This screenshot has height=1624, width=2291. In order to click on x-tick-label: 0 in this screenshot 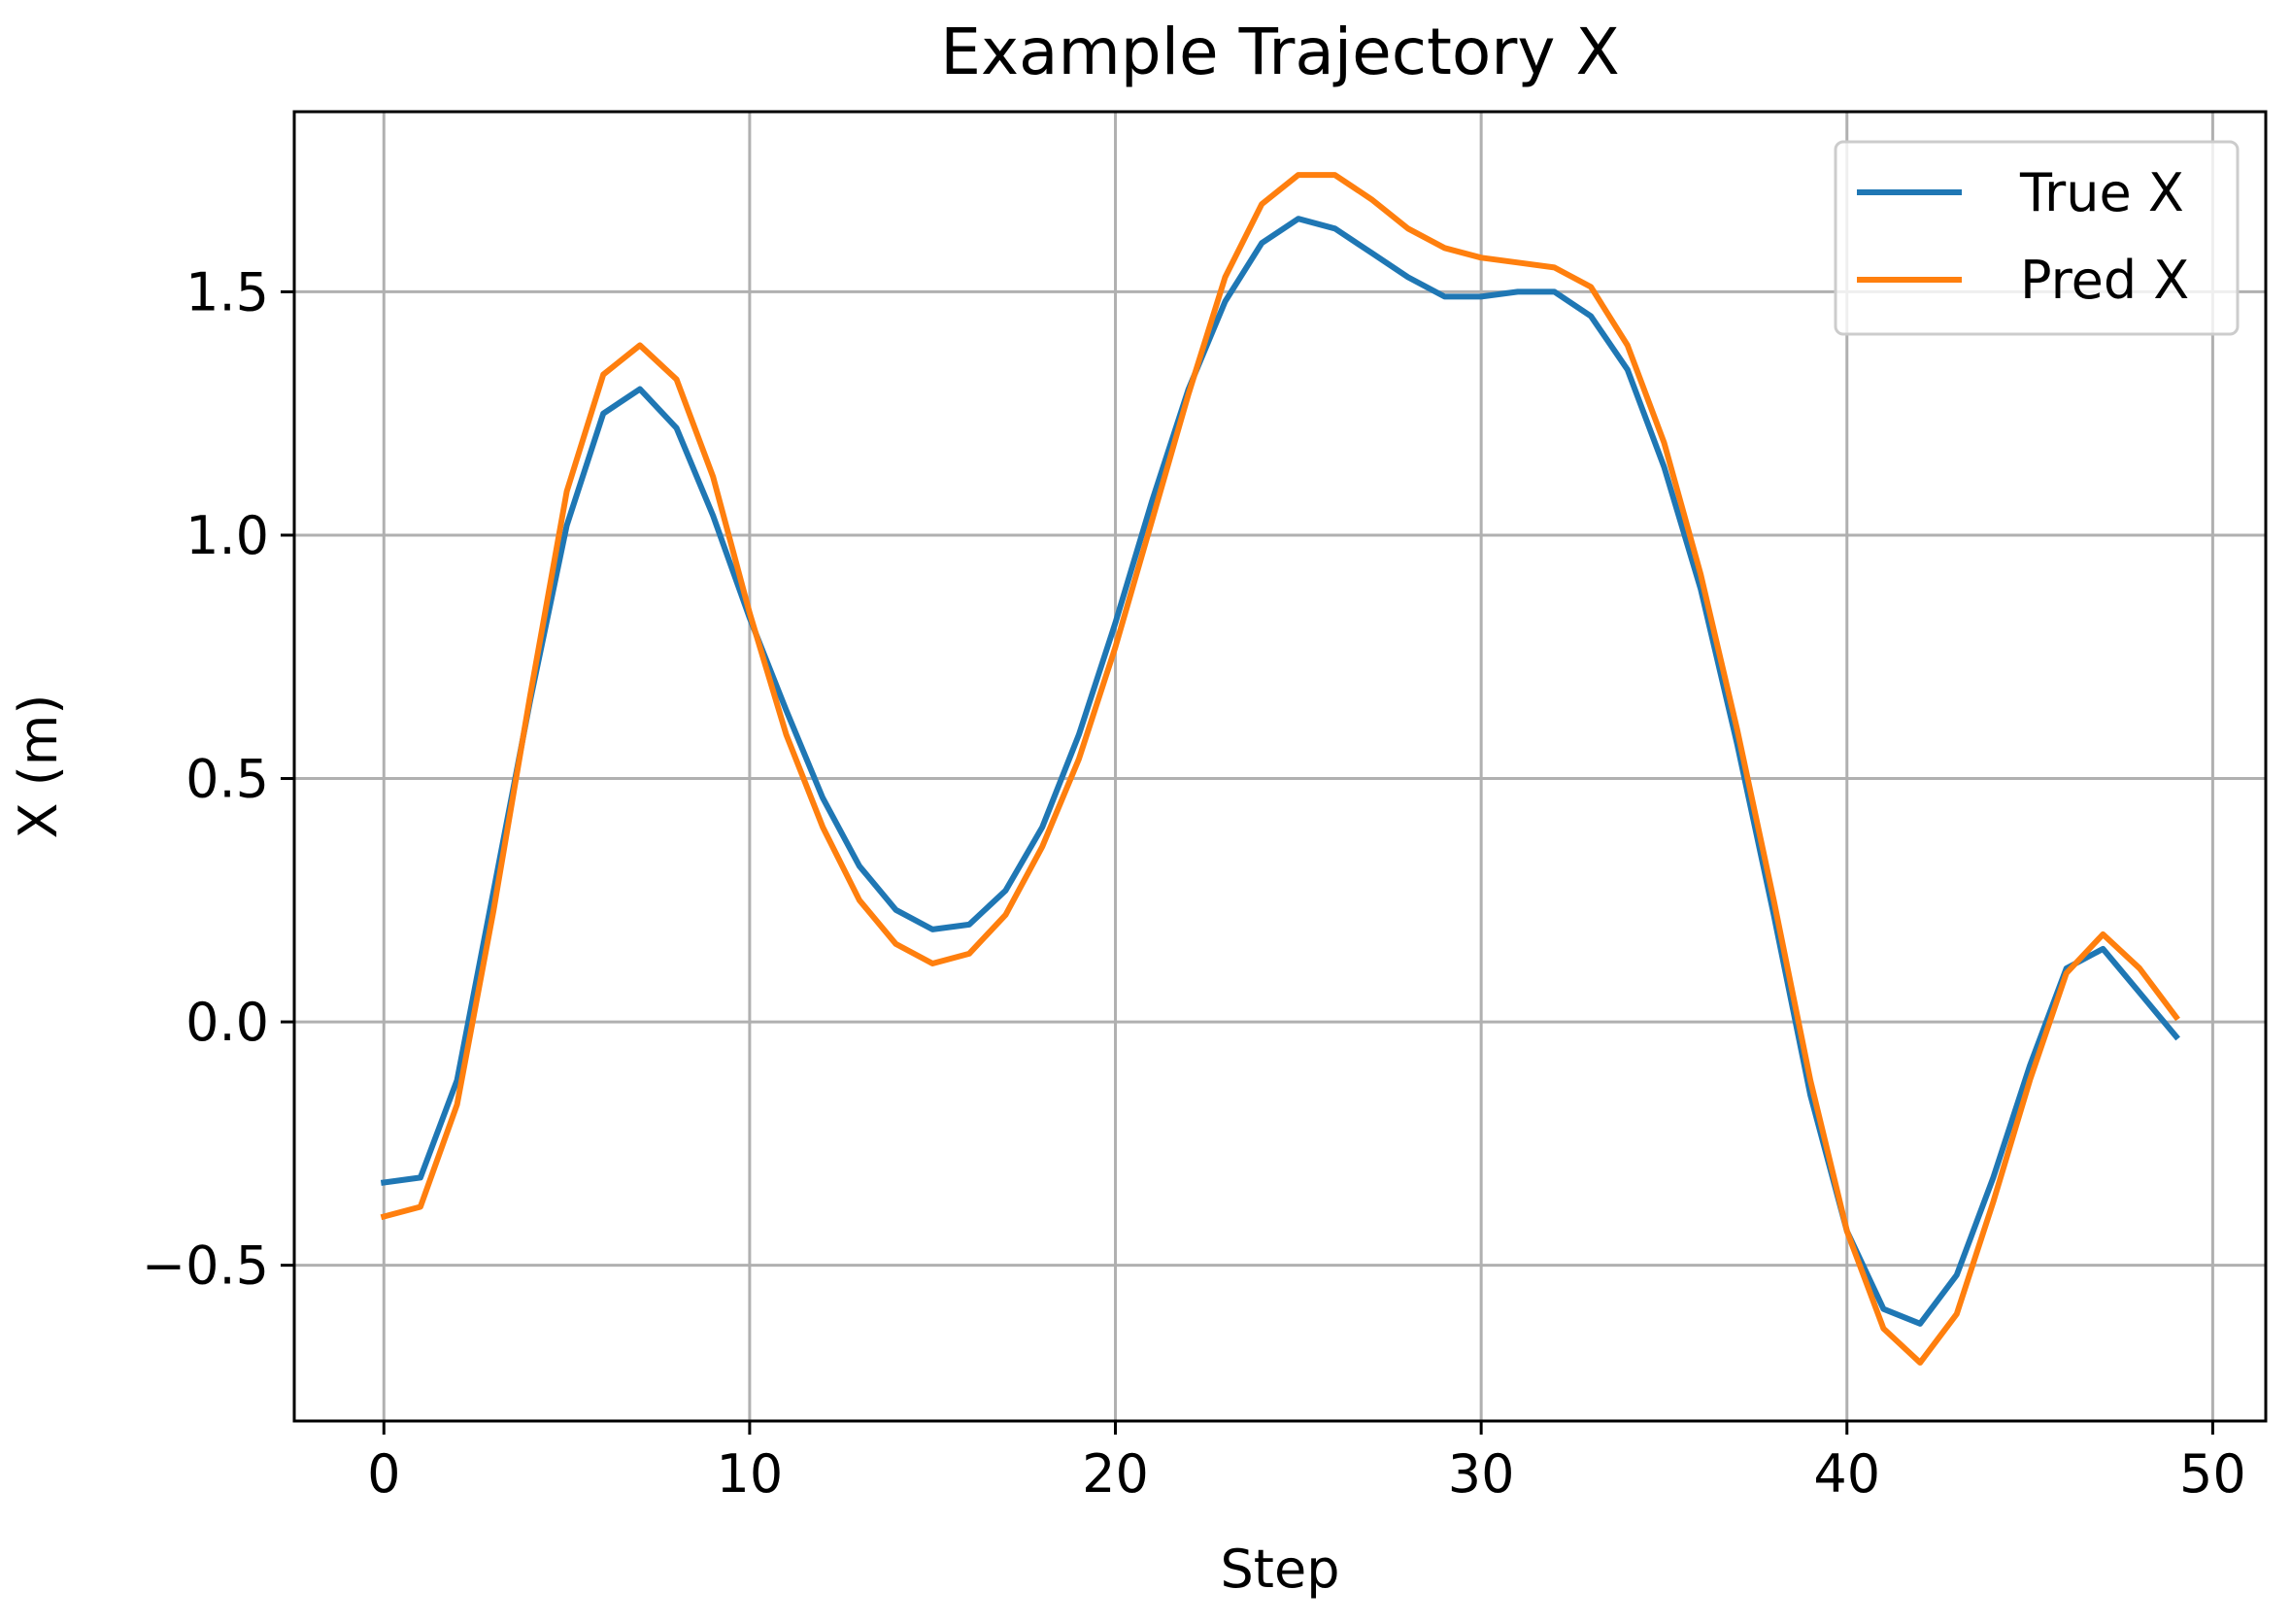, I will do `click(383, 1474)`.